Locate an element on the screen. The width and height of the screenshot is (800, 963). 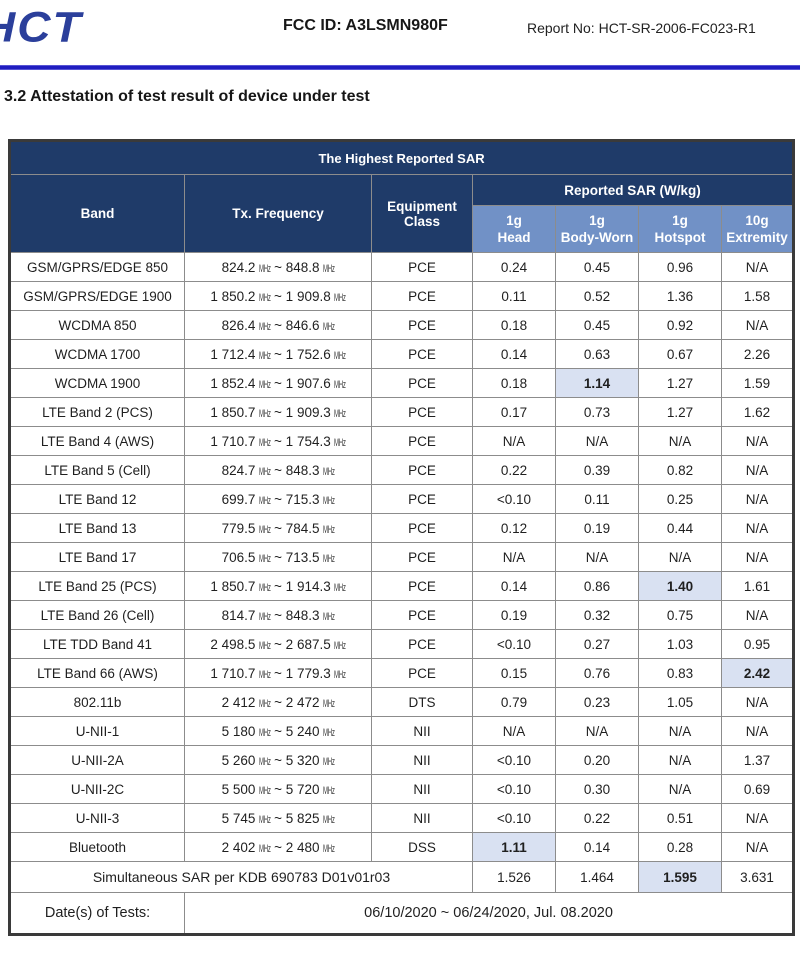
equipment-class-line1: Equipment is located at coordinates (422, 206).